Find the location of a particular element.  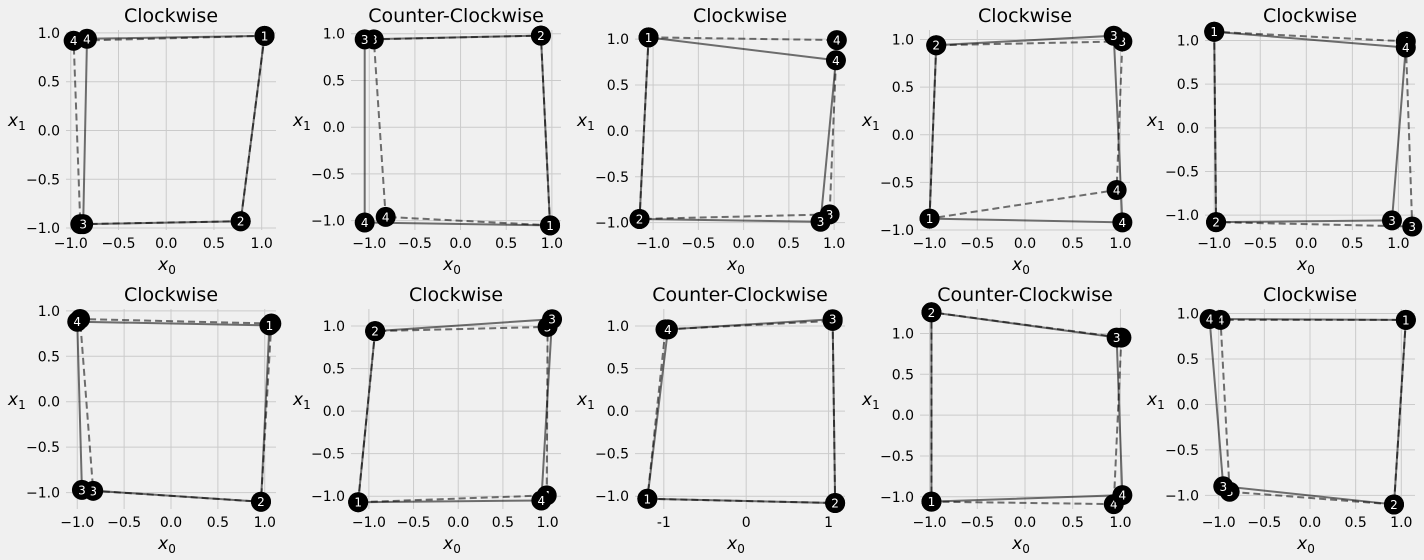

x-tick-label: 1.0 is located at coordinates (552, 244).